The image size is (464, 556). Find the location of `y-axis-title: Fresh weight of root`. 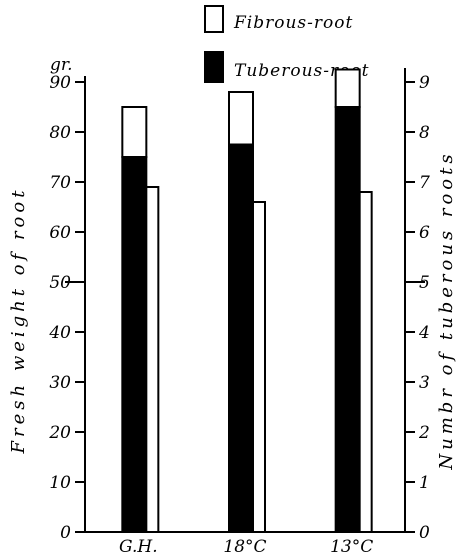

y-axis-title: Fresh weight of root is located at coordinates (18, 321).